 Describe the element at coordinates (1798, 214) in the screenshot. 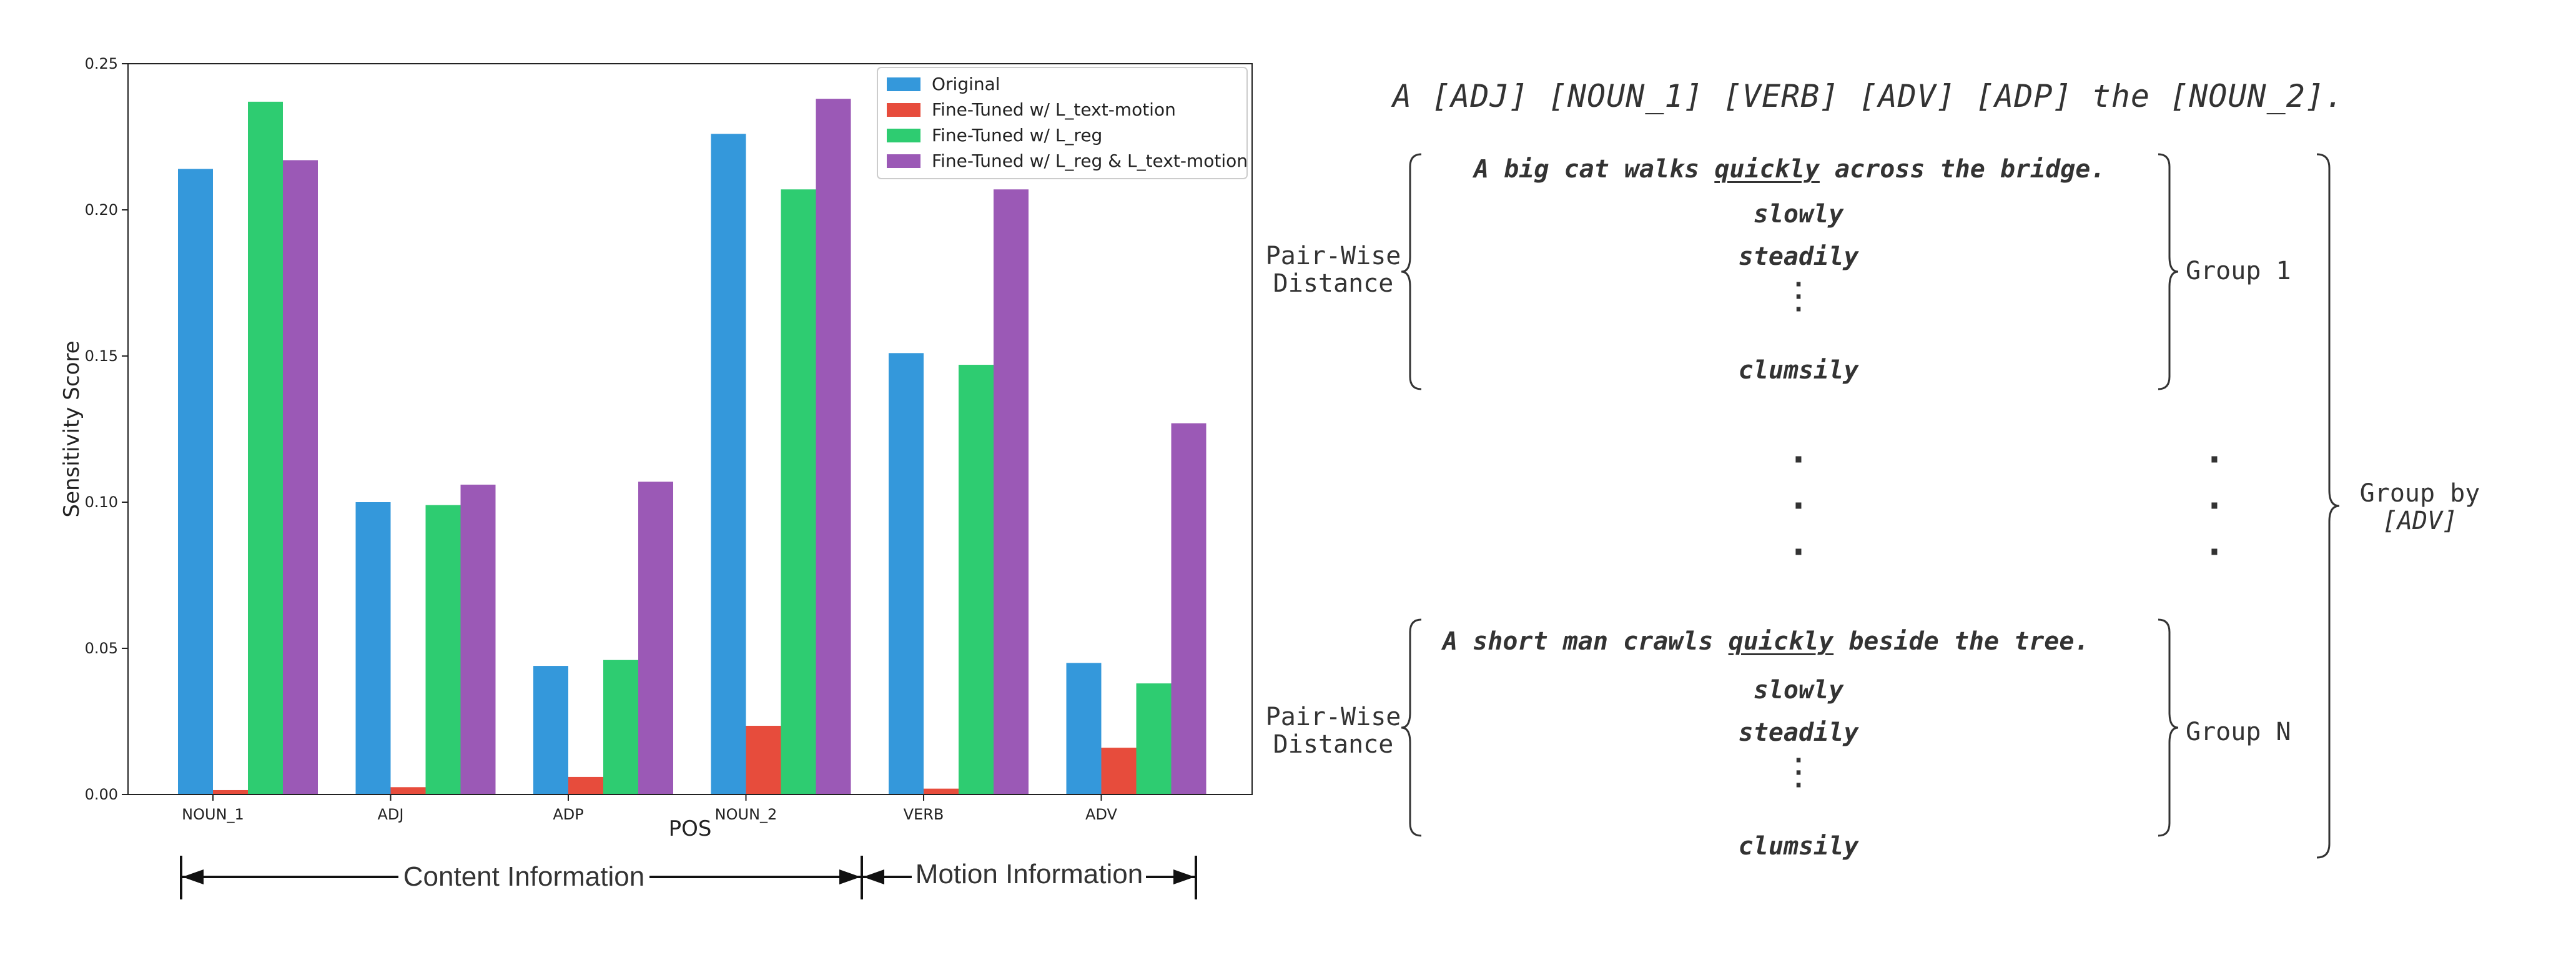

I see `group1-alt-1: slowly` at that location.